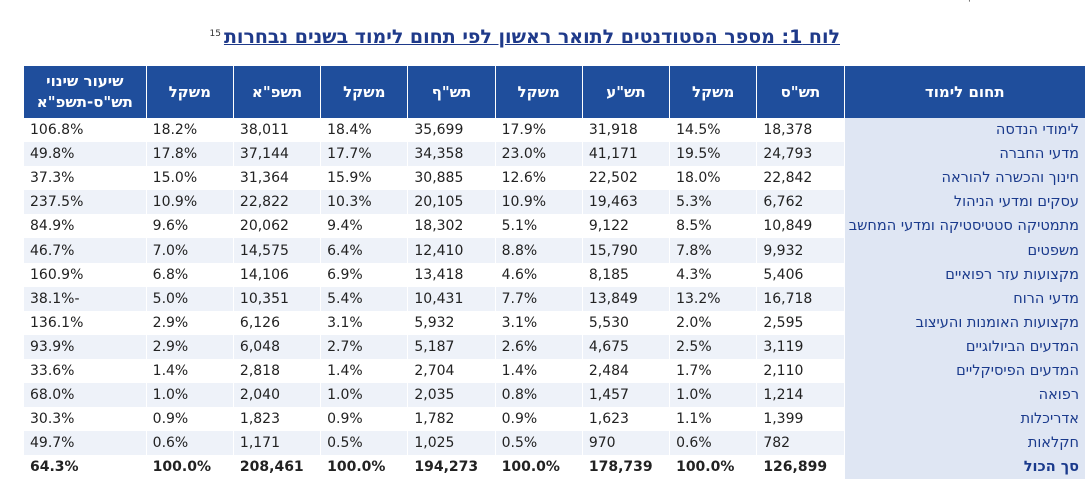  Describe the element at coordinates (538, 346) in the screenshot. I see `value-cell: 2.6%` at that location.